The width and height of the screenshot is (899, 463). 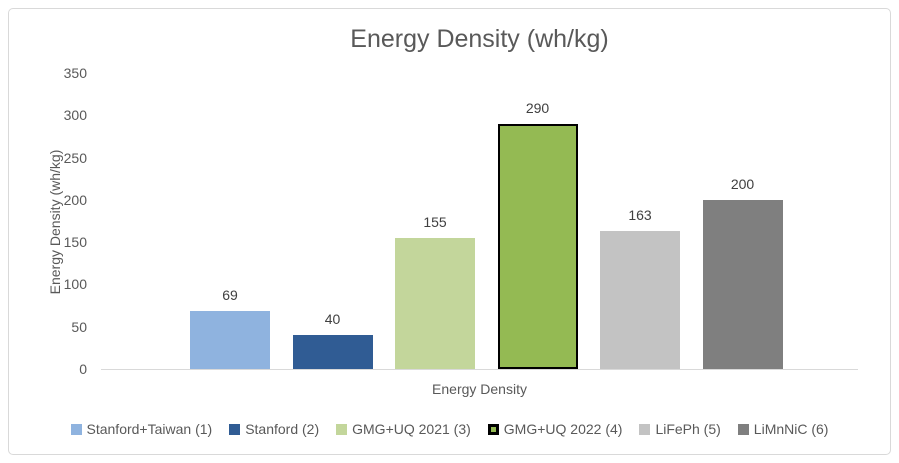 What do you see at coordinates (75, 284) in the screenshot?
I see `y-tick-label: 100` at bounding box center [75, 284].